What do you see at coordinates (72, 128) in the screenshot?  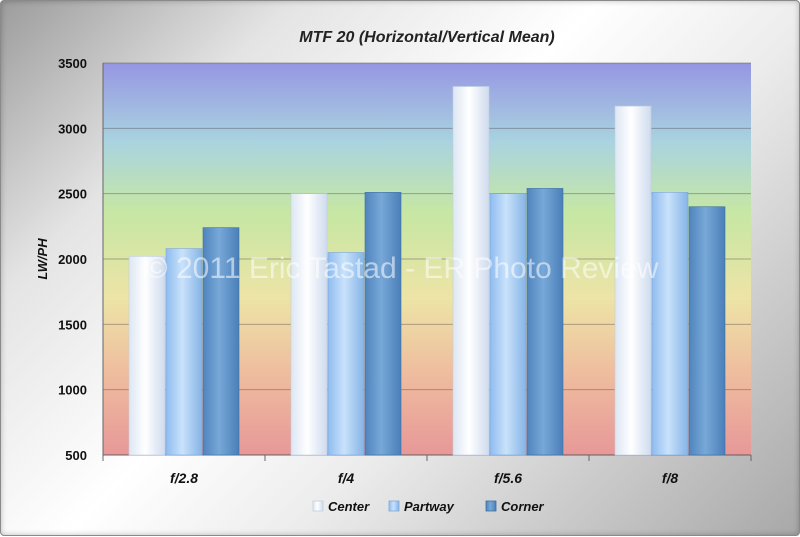 I see `y-tick-label: 3000` at bounding box center [72, 128].